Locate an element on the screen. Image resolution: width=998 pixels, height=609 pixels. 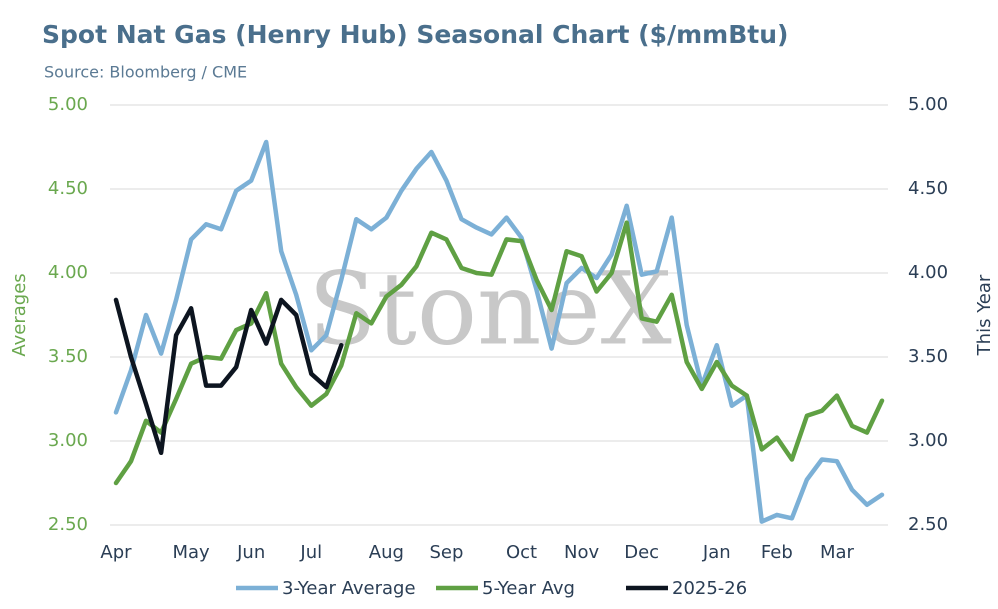
y2-tick-label: 4.00 is located at coordinates (928, 272).